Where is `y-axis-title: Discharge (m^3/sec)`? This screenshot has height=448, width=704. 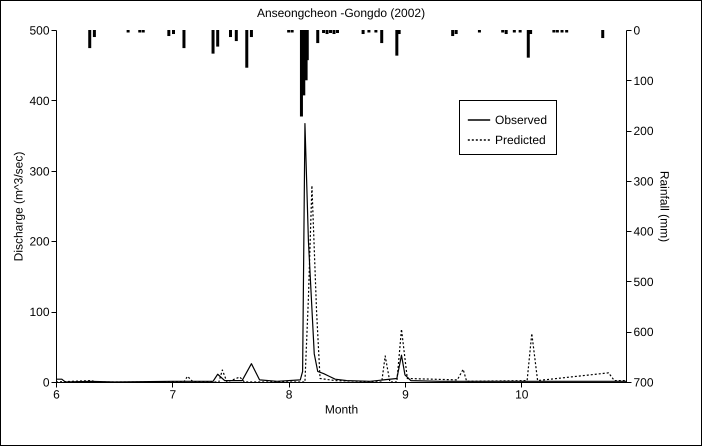
y-axis-title: Discharge (m^3/sec) is located at coordinates (18, 207).